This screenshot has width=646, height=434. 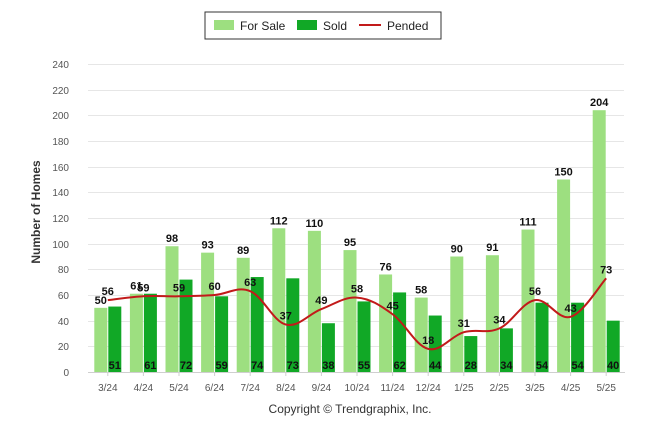 I want to click on y-tick-label: 240, so click(x=60, y=65).